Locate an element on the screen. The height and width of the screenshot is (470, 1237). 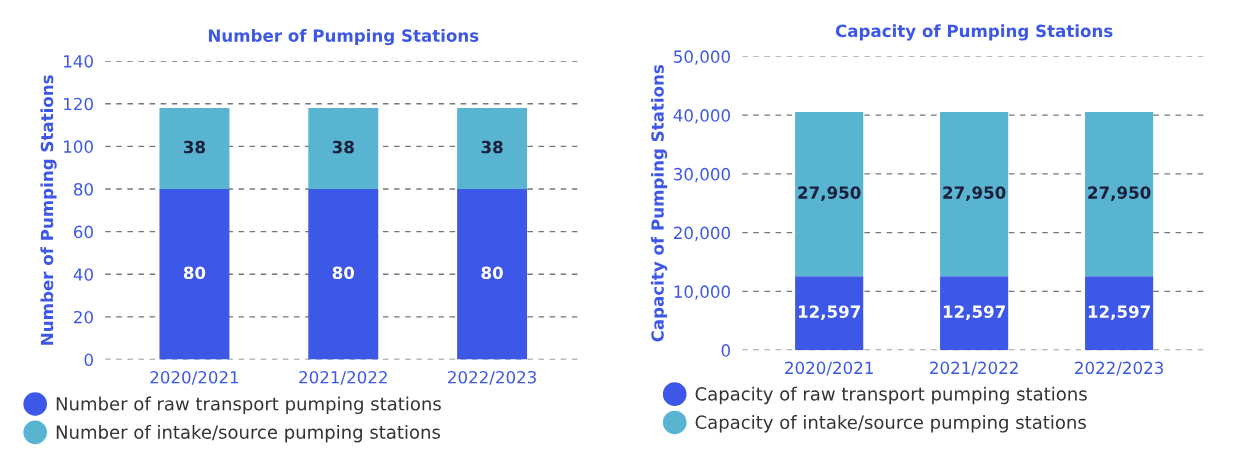
y-tick-label: 120 is located at coordinates (78, 104).